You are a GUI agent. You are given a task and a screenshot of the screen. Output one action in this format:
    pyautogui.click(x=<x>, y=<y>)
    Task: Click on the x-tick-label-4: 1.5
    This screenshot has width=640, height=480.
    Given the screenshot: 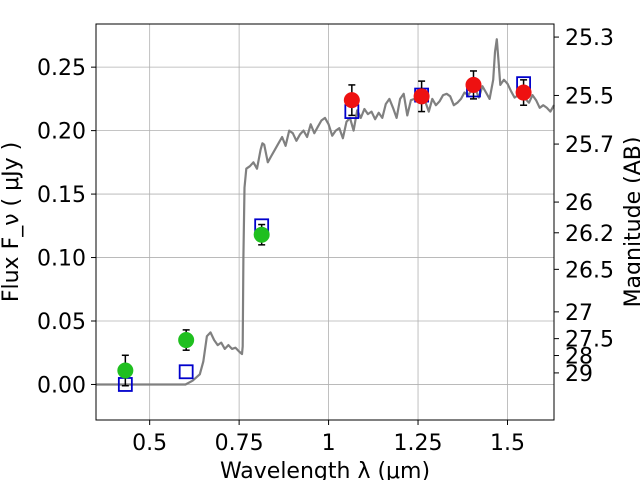 What is the action you would take?
    pyautogui.click(x=507, y=443)
    